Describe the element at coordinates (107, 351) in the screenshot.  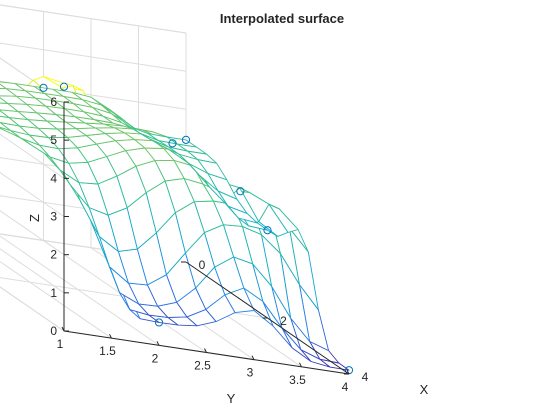
I see `y-tick-label: 1.5` at that location.